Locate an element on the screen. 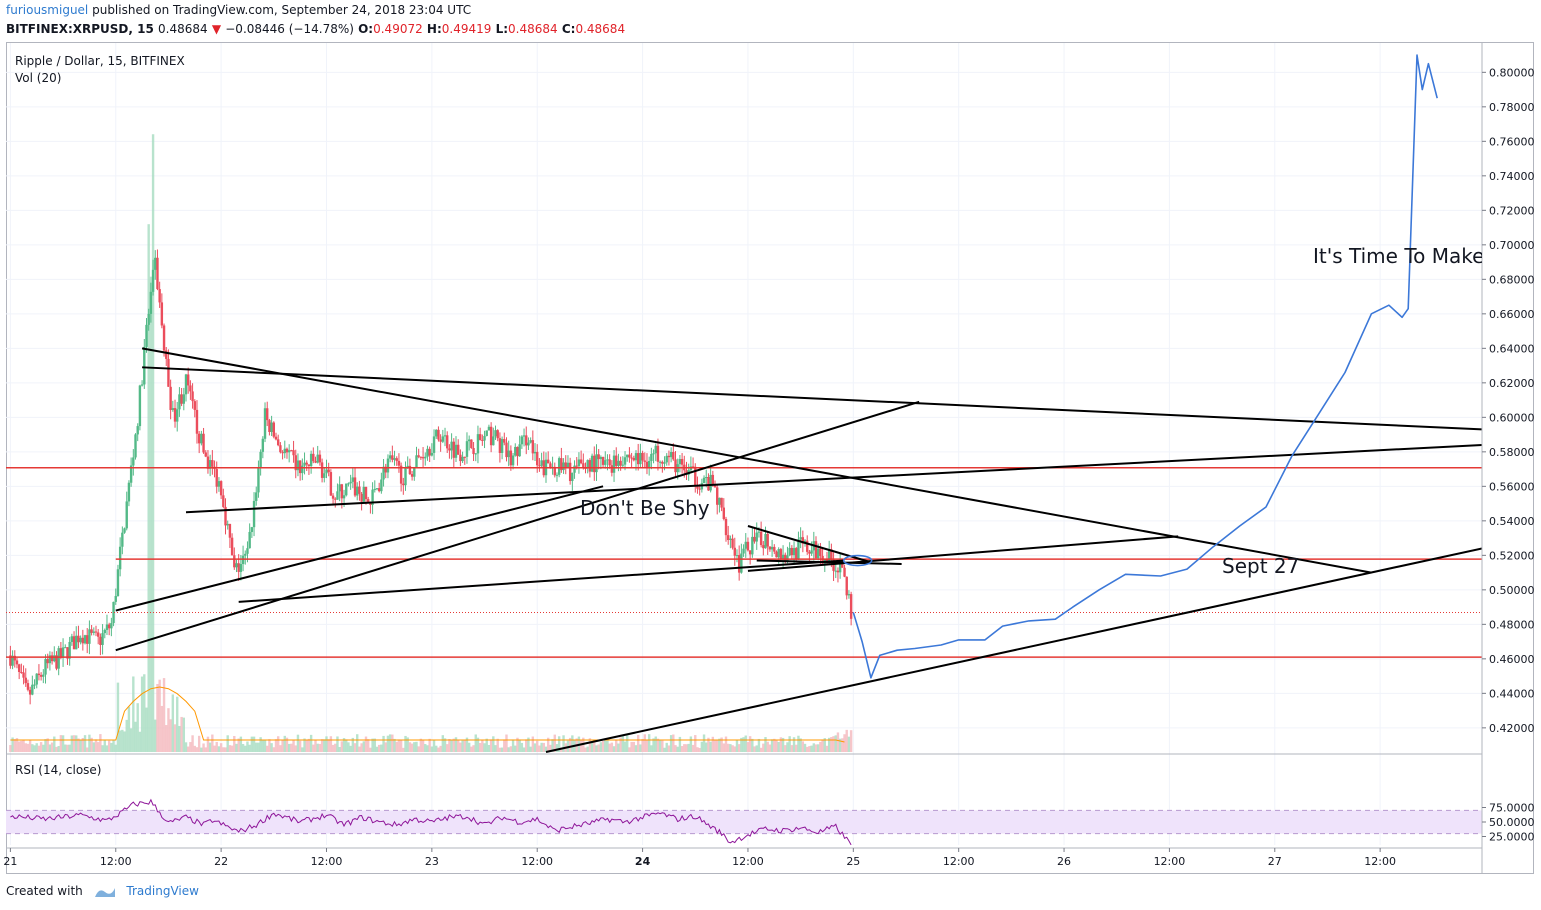 This screenshot has width=1541, height=910. volume-legend: Vol (20) is located at coordinates (38, 78).